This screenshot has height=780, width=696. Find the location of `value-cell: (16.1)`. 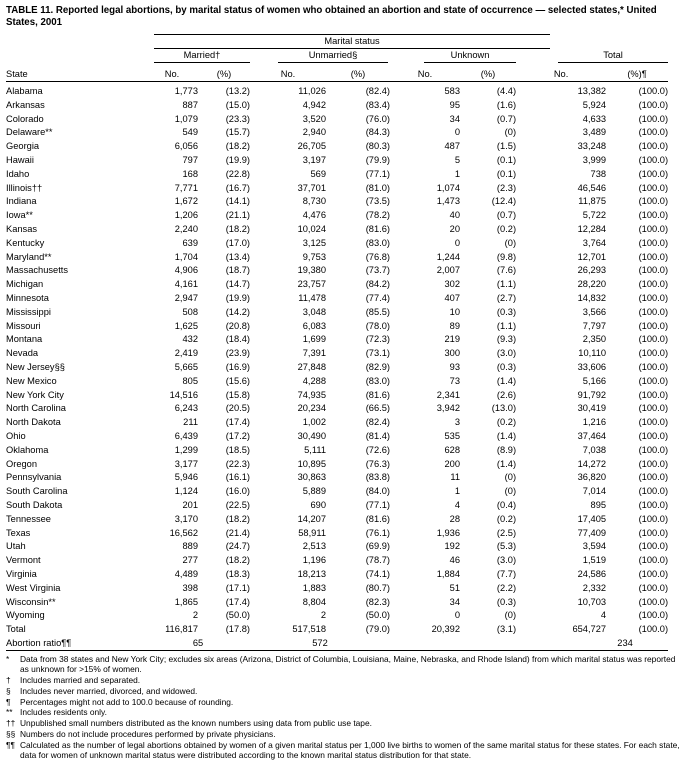

value-cell: (16.1) is located at coordinates (237, 477).